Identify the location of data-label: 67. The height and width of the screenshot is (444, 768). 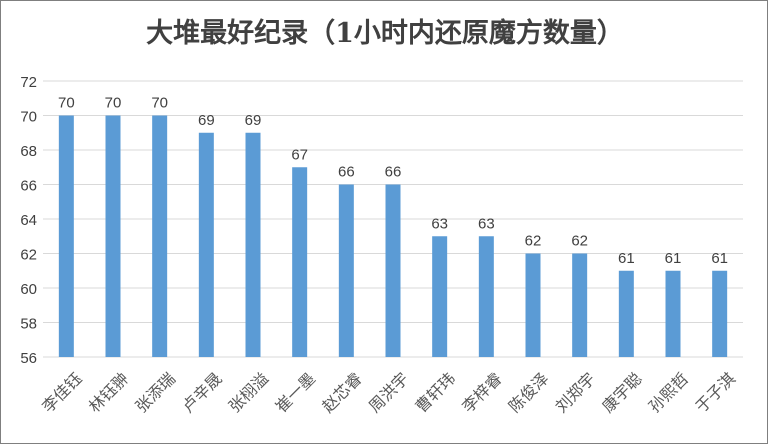
(299, 154).